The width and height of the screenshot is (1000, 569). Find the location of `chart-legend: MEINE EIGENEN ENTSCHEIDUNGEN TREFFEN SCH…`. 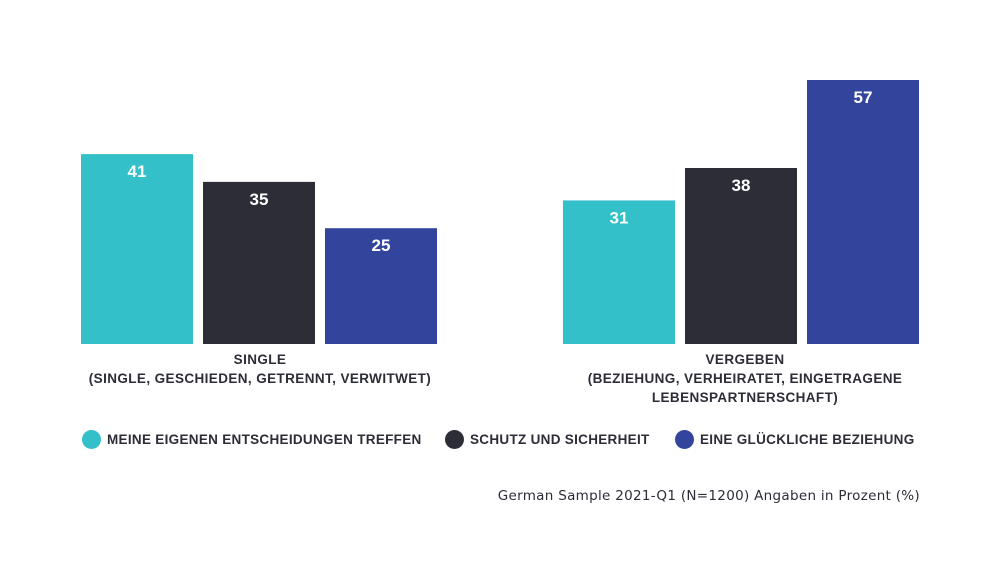

chart-legend: MEINE EIGENEN ENTSCHEIDUNGEN TREFFEN SCH… is located at coordinates (500, 442).